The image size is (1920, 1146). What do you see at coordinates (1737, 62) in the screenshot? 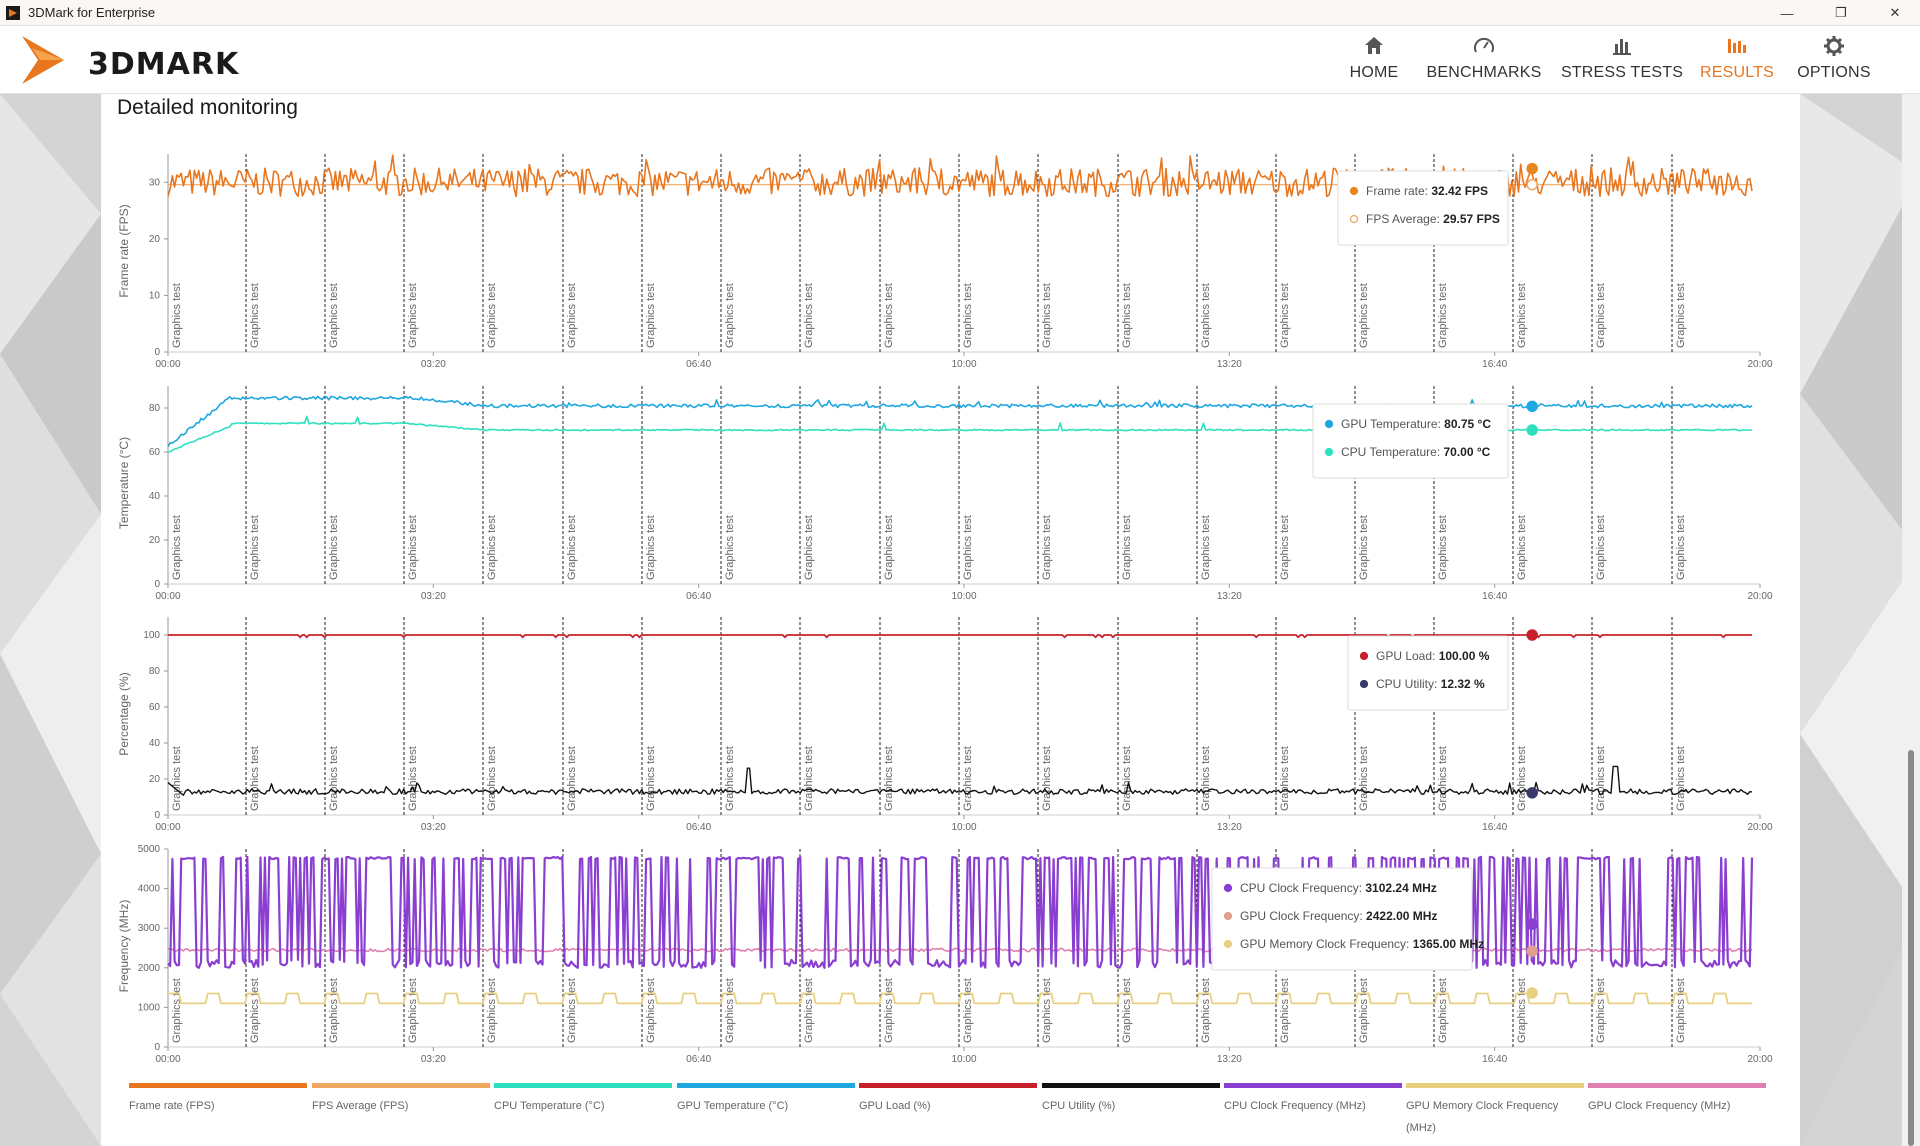
I see `nav-results: RESULTS` at bounding box center [1737, 62].